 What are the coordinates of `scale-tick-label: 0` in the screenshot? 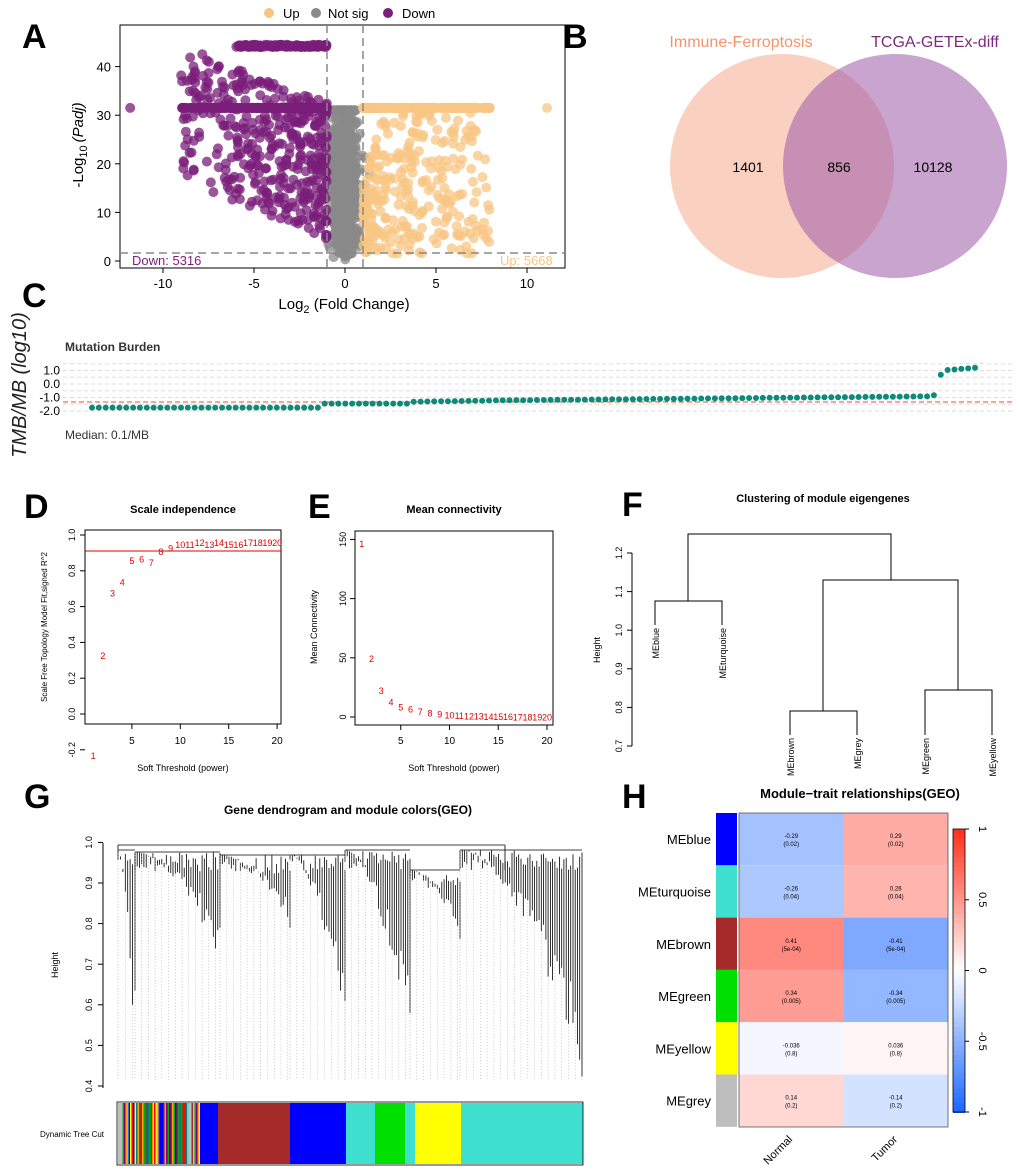 It's located at (982, 970).